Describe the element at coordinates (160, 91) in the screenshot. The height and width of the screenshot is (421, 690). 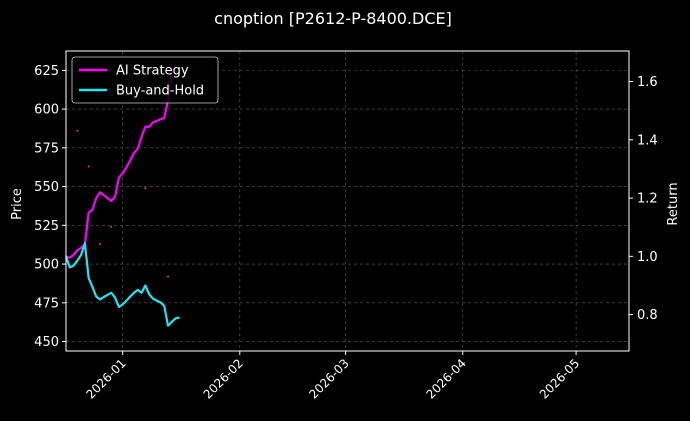
I see `legend-label: Buy-and-Hold` at that location.